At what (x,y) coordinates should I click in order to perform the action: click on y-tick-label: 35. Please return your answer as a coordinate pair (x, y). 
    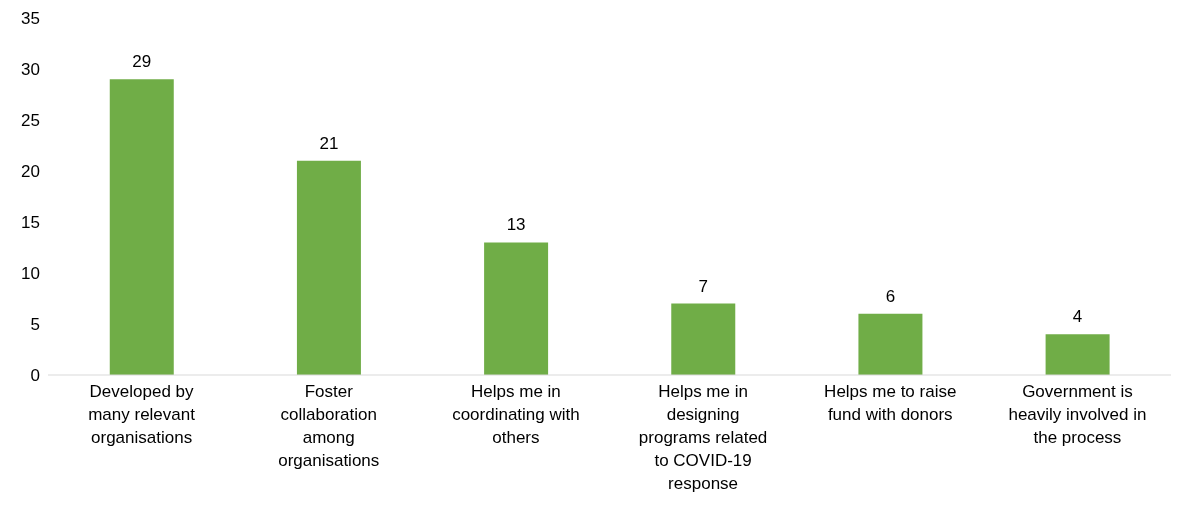
    Looking at the image, I should click on (30, 19).